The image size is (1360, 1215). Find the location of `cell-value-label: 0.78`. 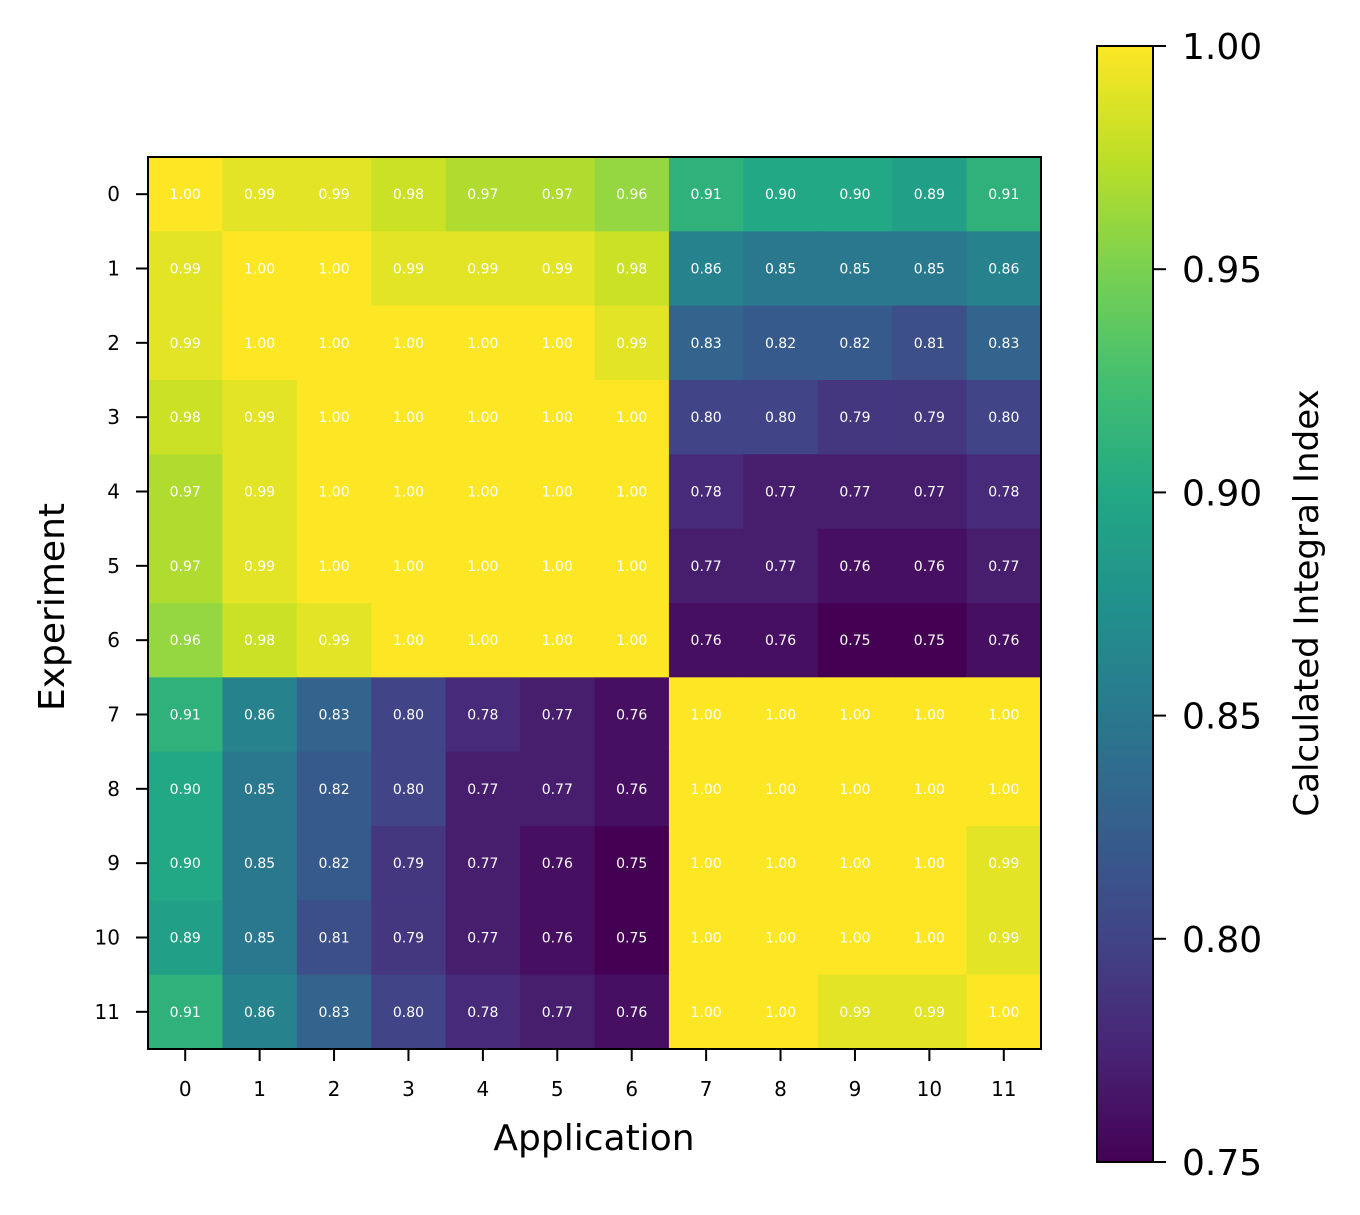

cell-value-label: 0.78 is located at coordinates (1003, 493).